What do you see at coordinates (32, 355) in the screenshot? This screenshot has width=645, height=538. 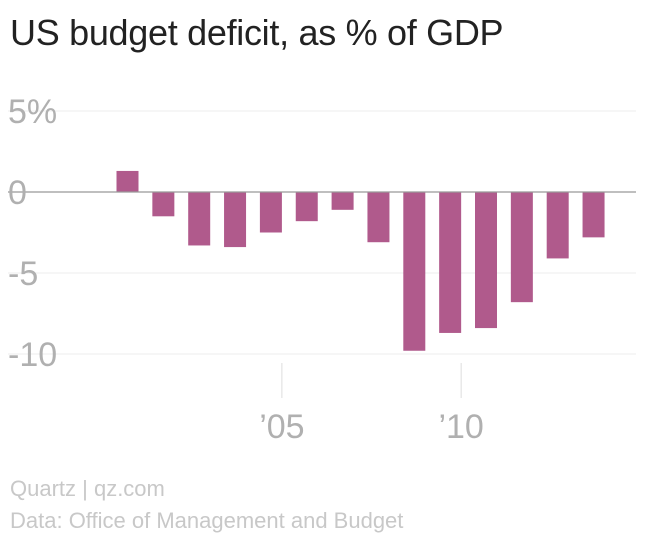 I see `y-tick-label: -10` at bounding box center [32, 355].